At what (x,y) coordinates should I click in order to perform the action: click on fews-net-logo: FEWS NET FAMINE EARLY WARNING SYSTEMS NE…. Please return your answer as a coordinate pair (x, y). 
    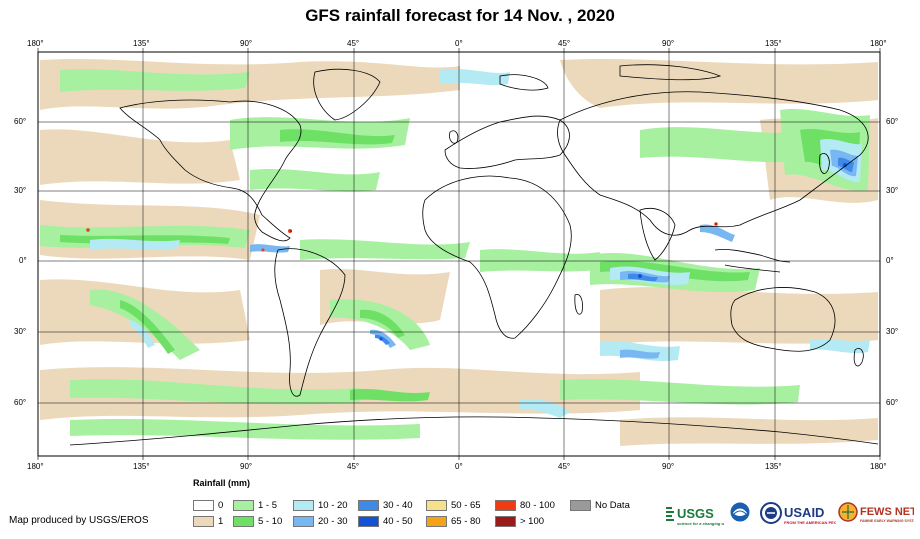
    Looking at the image, I should click on (879, 513).